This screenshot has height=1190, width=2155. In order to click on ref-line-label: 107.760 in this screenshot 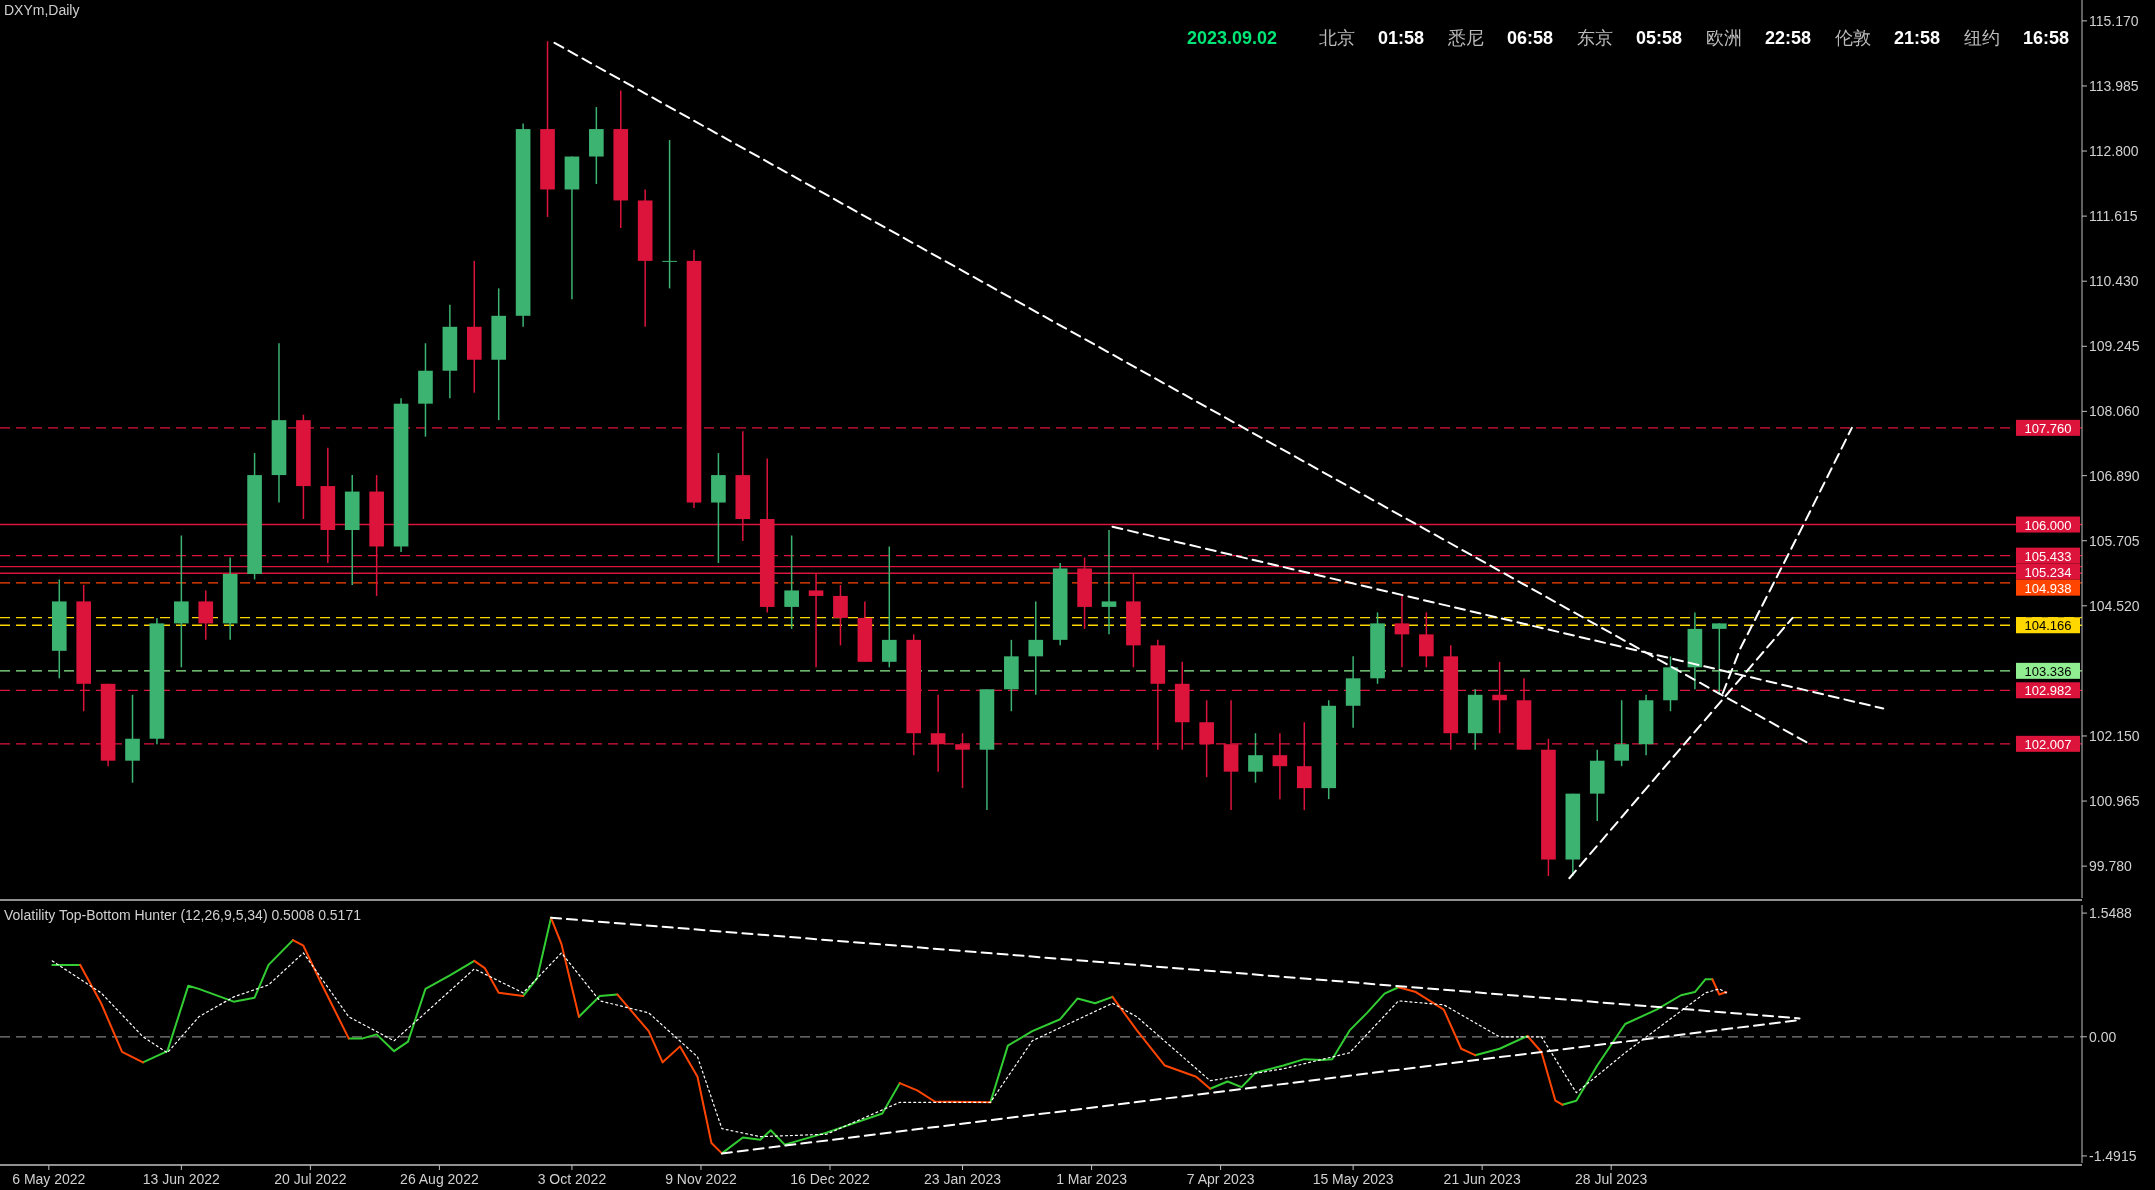, I will do `click(2048, 428)`.